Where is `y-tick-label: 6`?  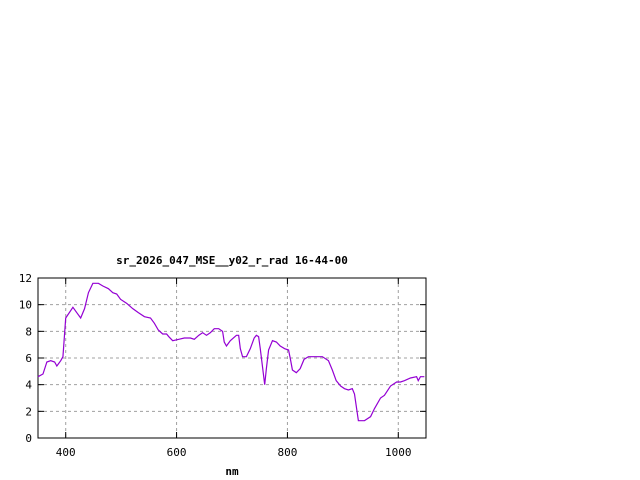
y-tick-label: 6 is located at coordinates (28, 358).